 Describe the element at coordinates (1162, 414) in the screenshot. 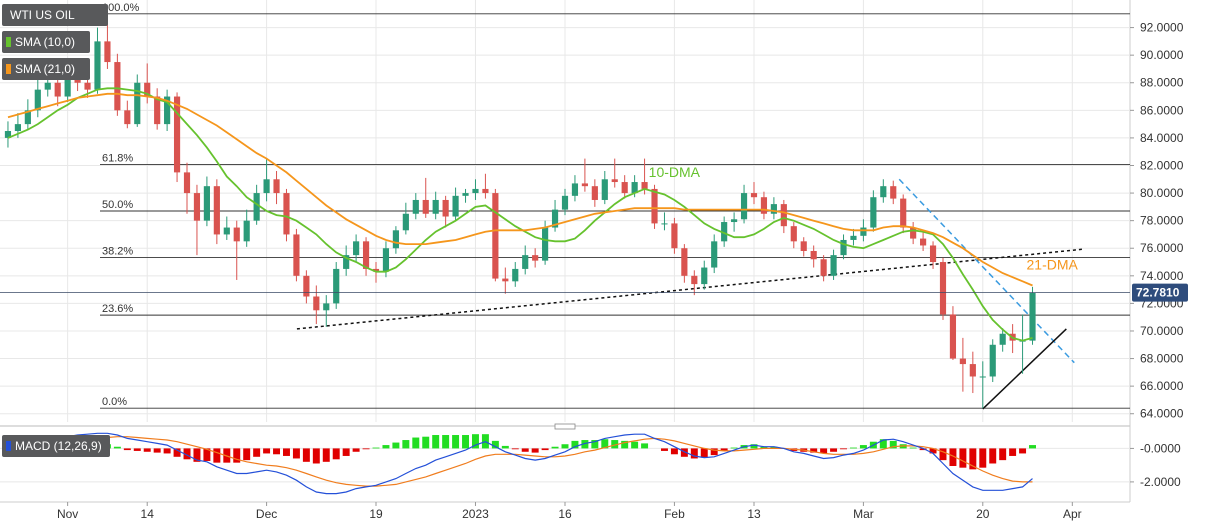

I see `y-tick-label: 64.0000` at that location.